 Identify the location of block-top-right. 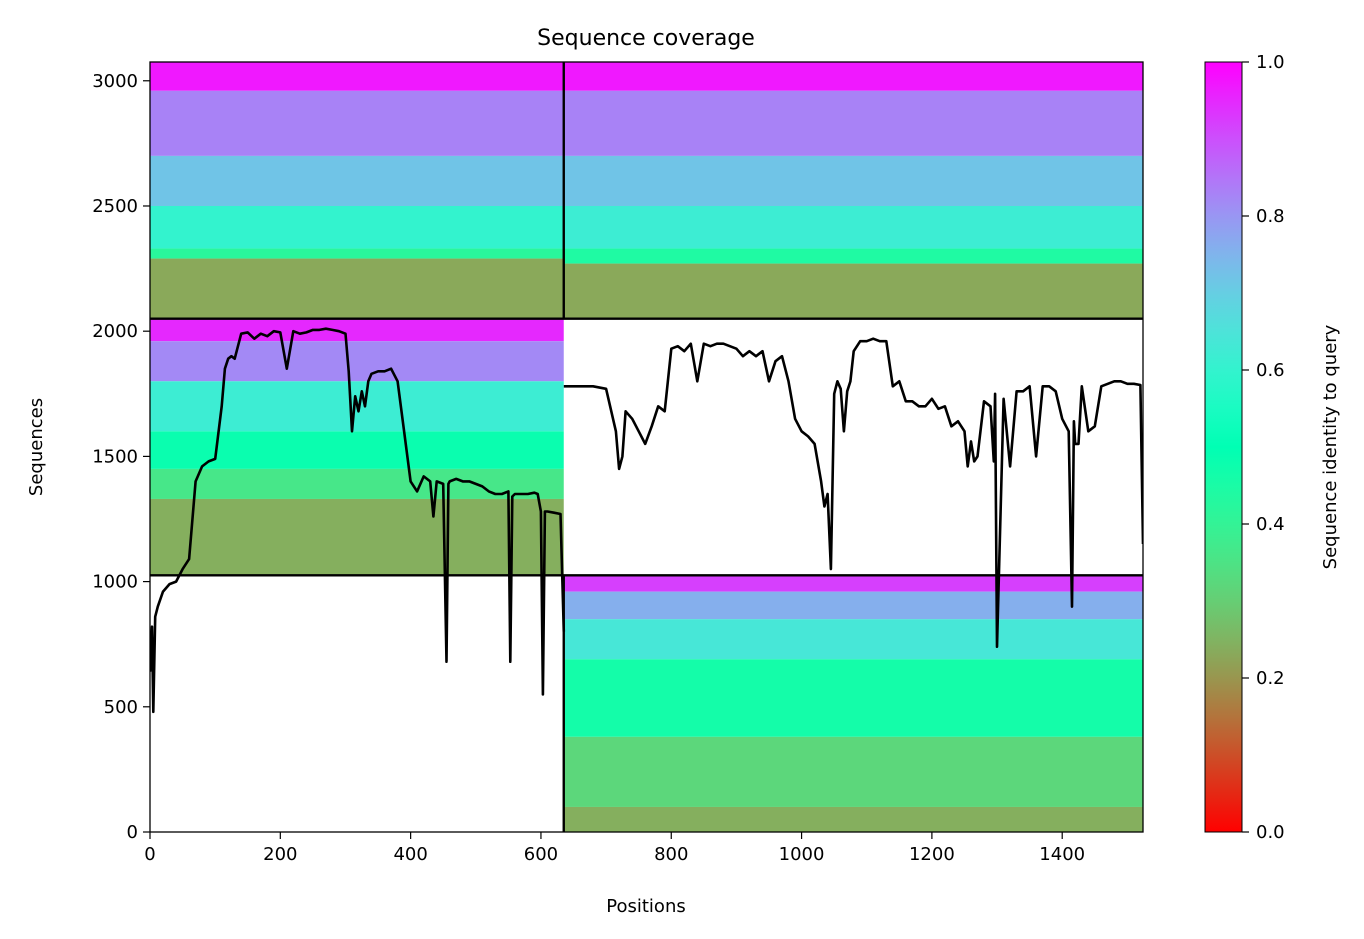
(853, 190).